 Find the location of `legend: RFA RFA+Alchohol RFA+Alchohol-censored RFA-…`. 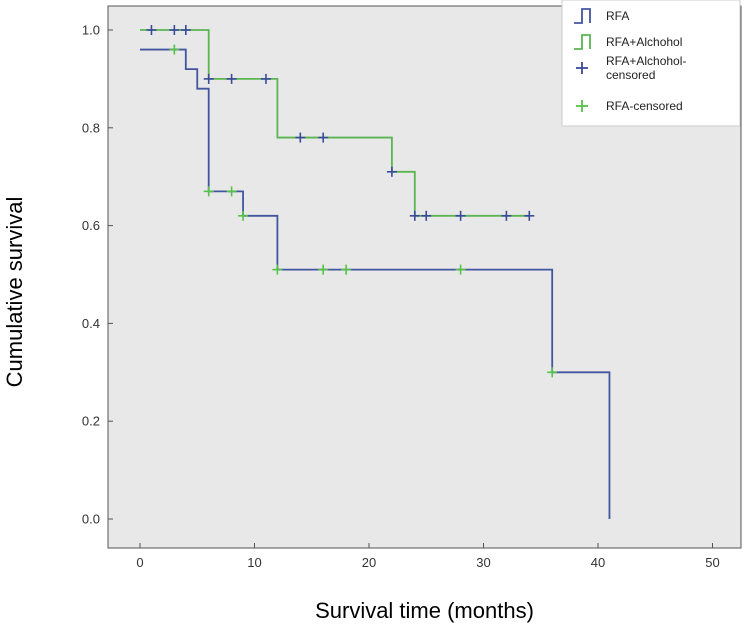

legend: RFA RFA+Alchohol RFA+Alchohol-censored RFA-… is located at coordinates (651, 63).